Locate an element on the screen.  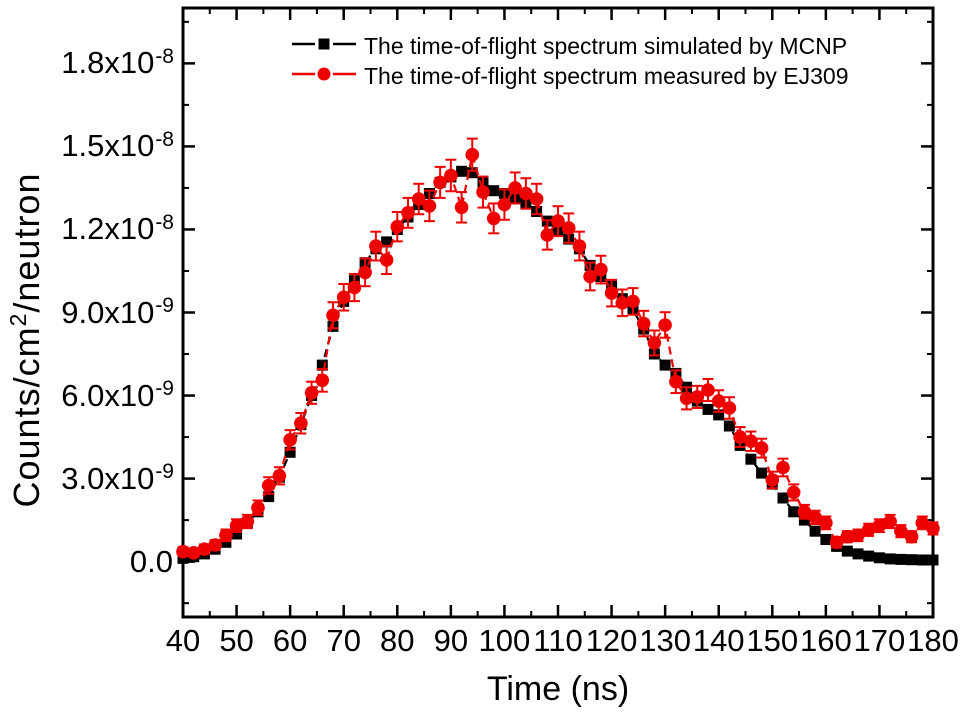
y-tick-label: 3.0x10-9 is located at coordinates (87, 480).